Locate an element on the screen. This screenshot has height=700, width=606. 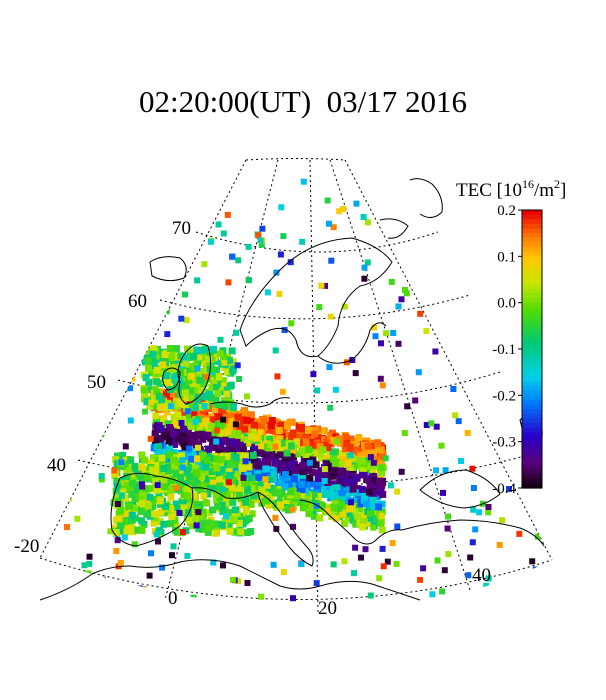
coastline-scandinavia is located at coordinates (316, 297).